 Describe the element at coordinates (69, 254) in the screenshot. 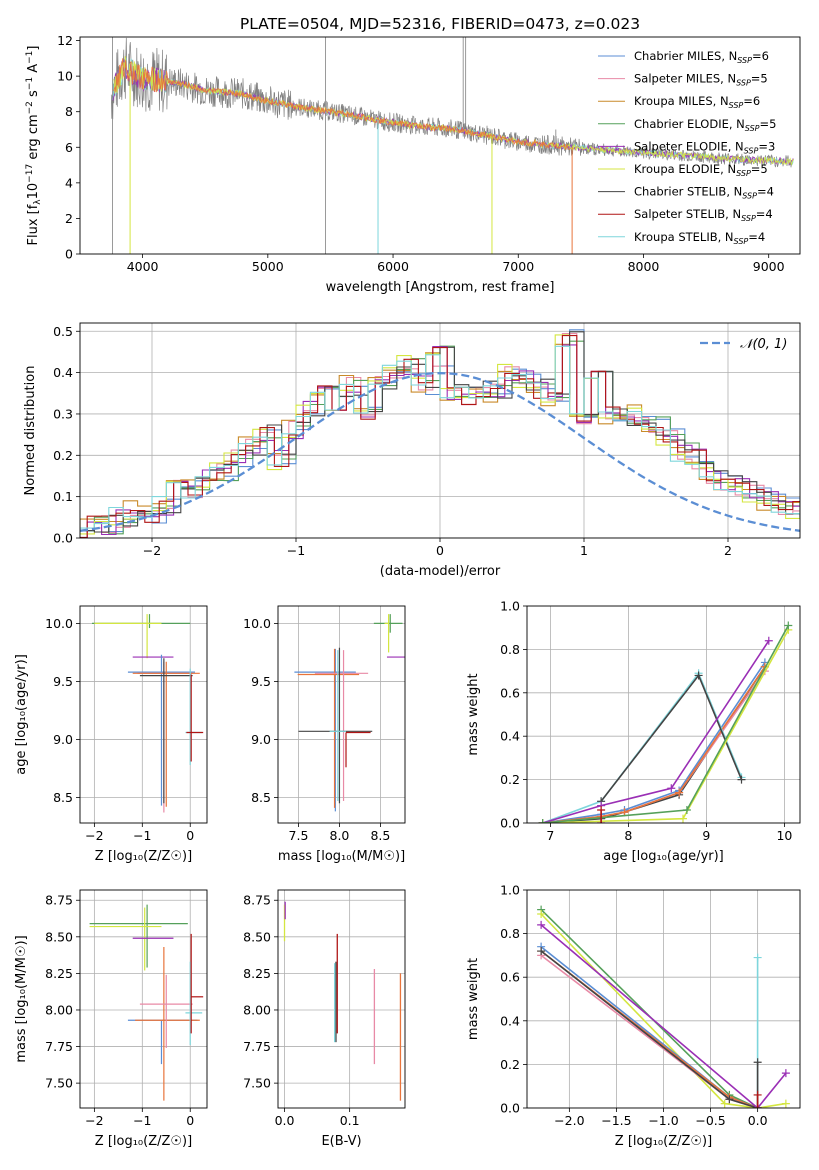

I see `y-tick-label: 0` at that location.